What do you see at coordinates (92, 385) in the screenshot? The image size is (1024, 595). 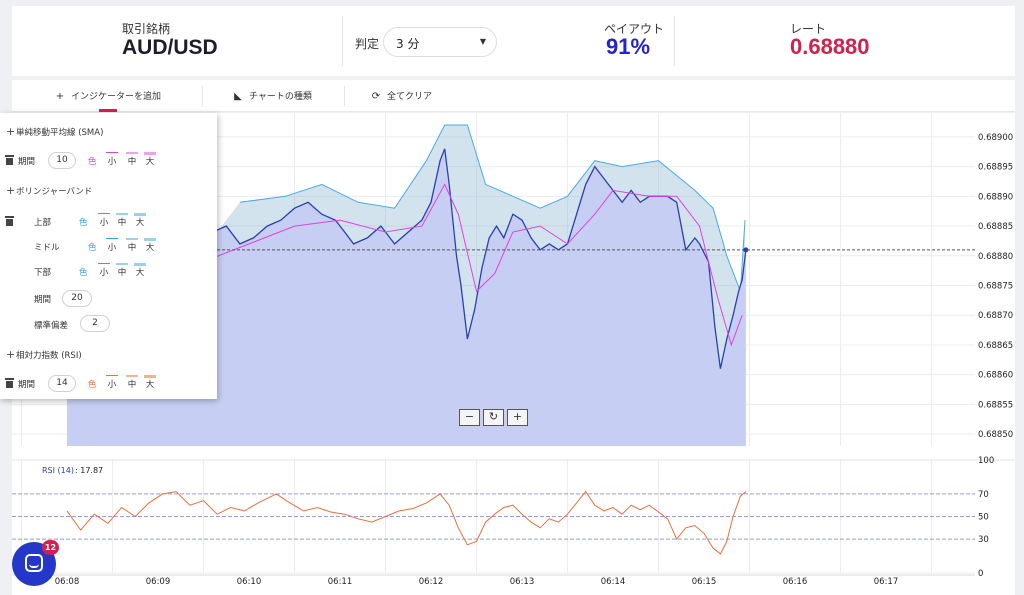 I see `rsi-color-label: 色` at bounding box center [92, 385].